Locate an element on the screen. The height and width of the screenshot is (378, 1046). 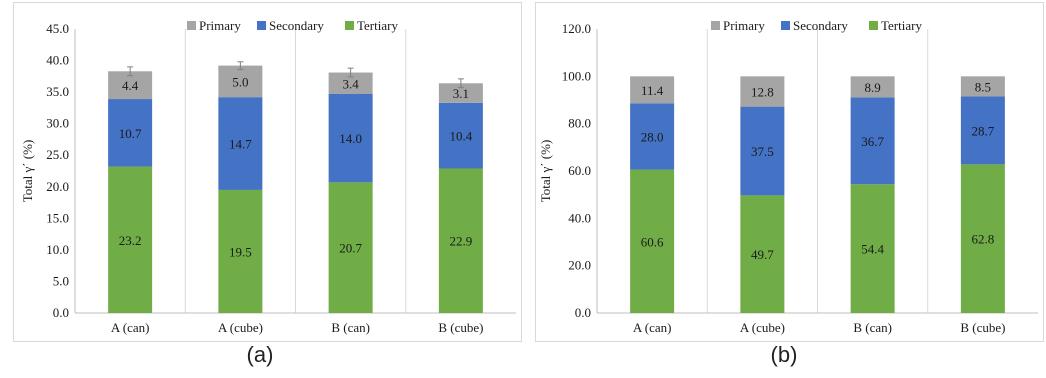
y-tick-label: 120.0 is located at coordinates (576, 28).